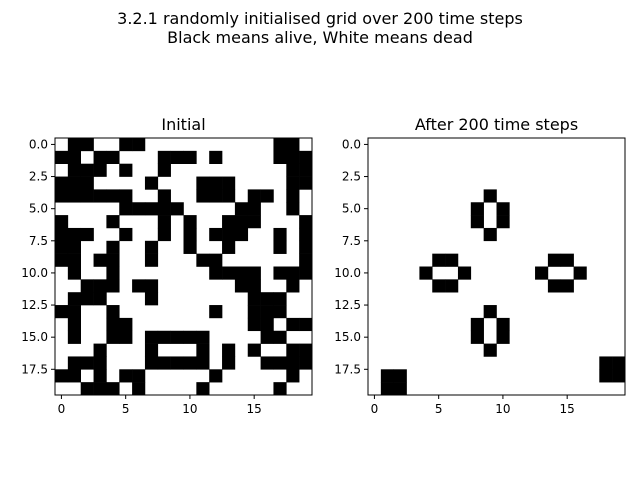  I want to click on figure-subtitle: Black means alive, White means dead, so click(320, 37).